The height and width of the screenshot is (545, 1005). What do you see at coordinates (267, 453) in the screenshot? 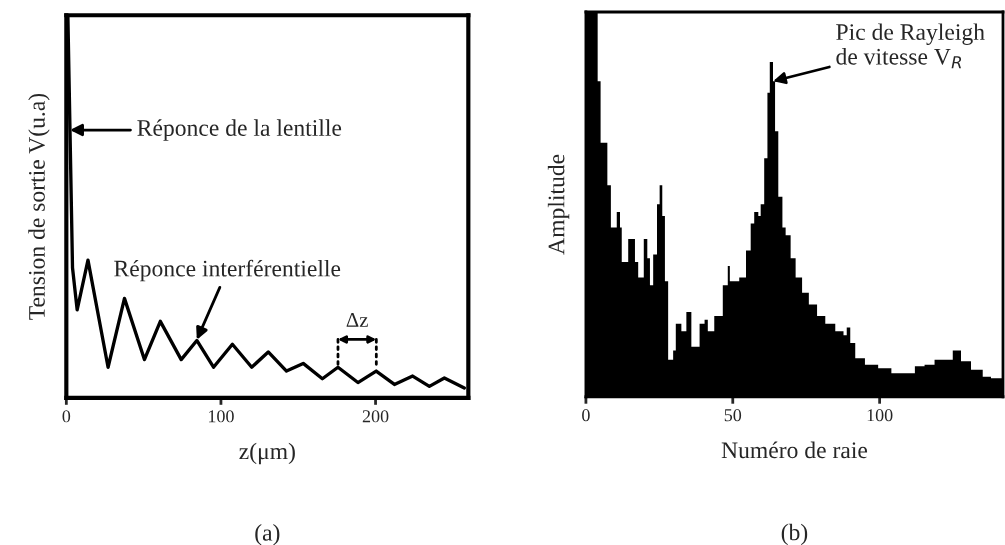
I see `x-axis-title: z(μm)` at bounding box center [267, 453].